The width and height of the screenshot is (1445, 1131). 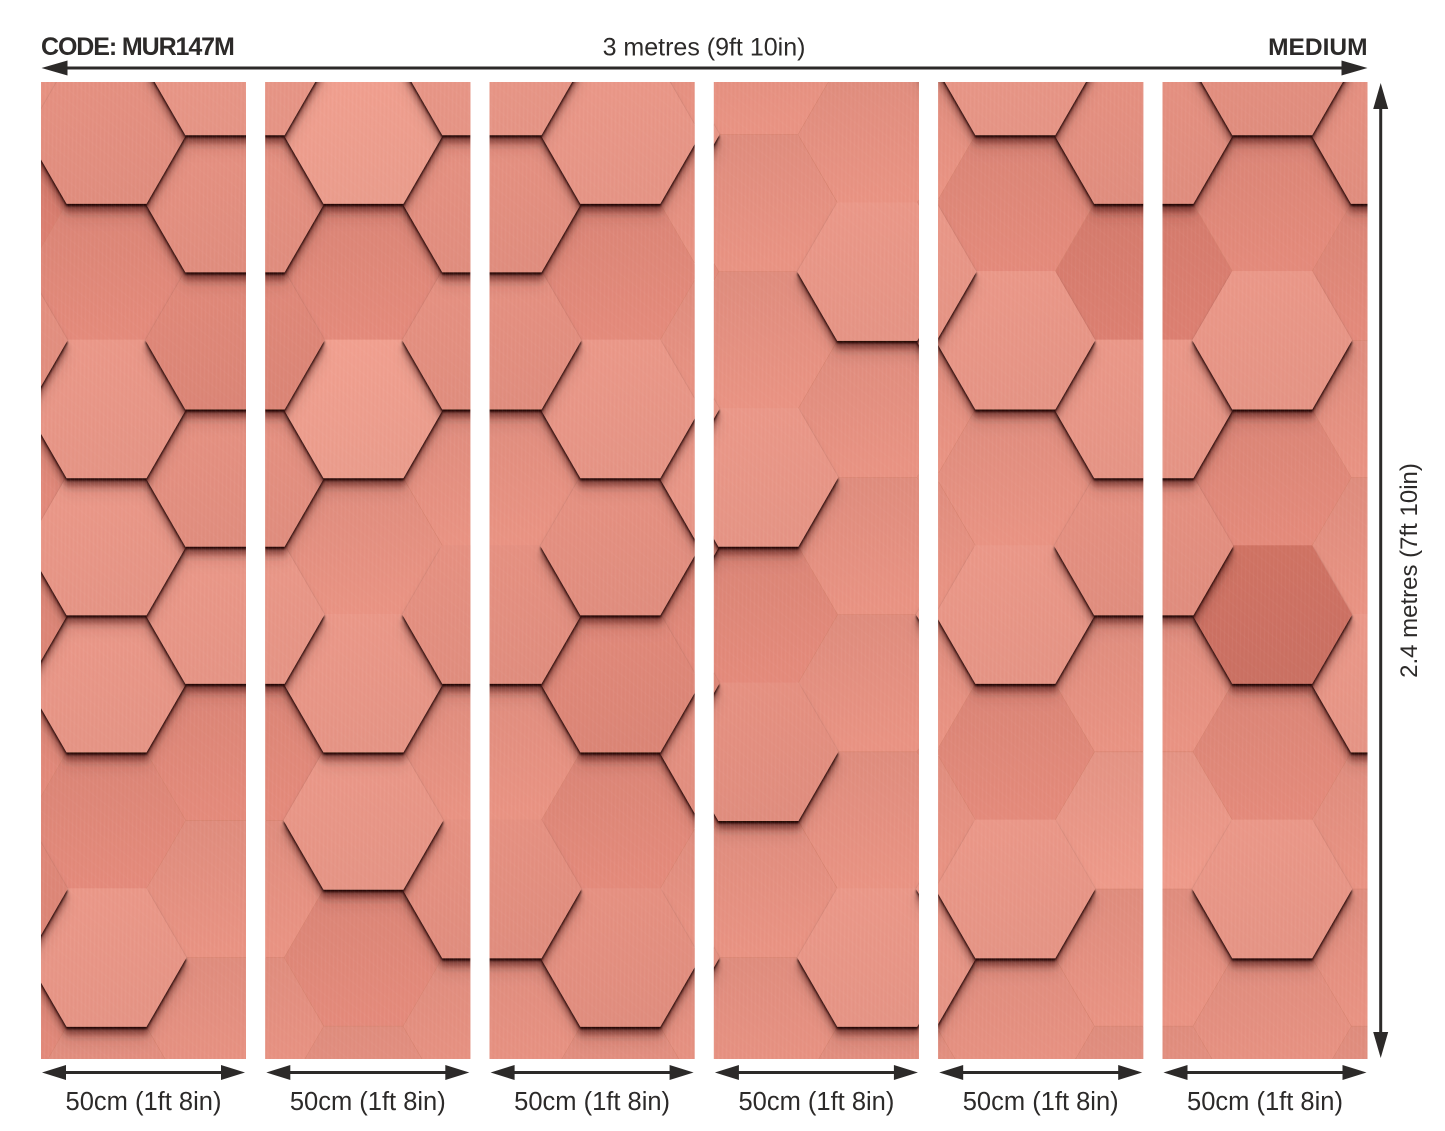 I want to click on svg-text: CODE: MUR147M, so click(x=137, y=47).